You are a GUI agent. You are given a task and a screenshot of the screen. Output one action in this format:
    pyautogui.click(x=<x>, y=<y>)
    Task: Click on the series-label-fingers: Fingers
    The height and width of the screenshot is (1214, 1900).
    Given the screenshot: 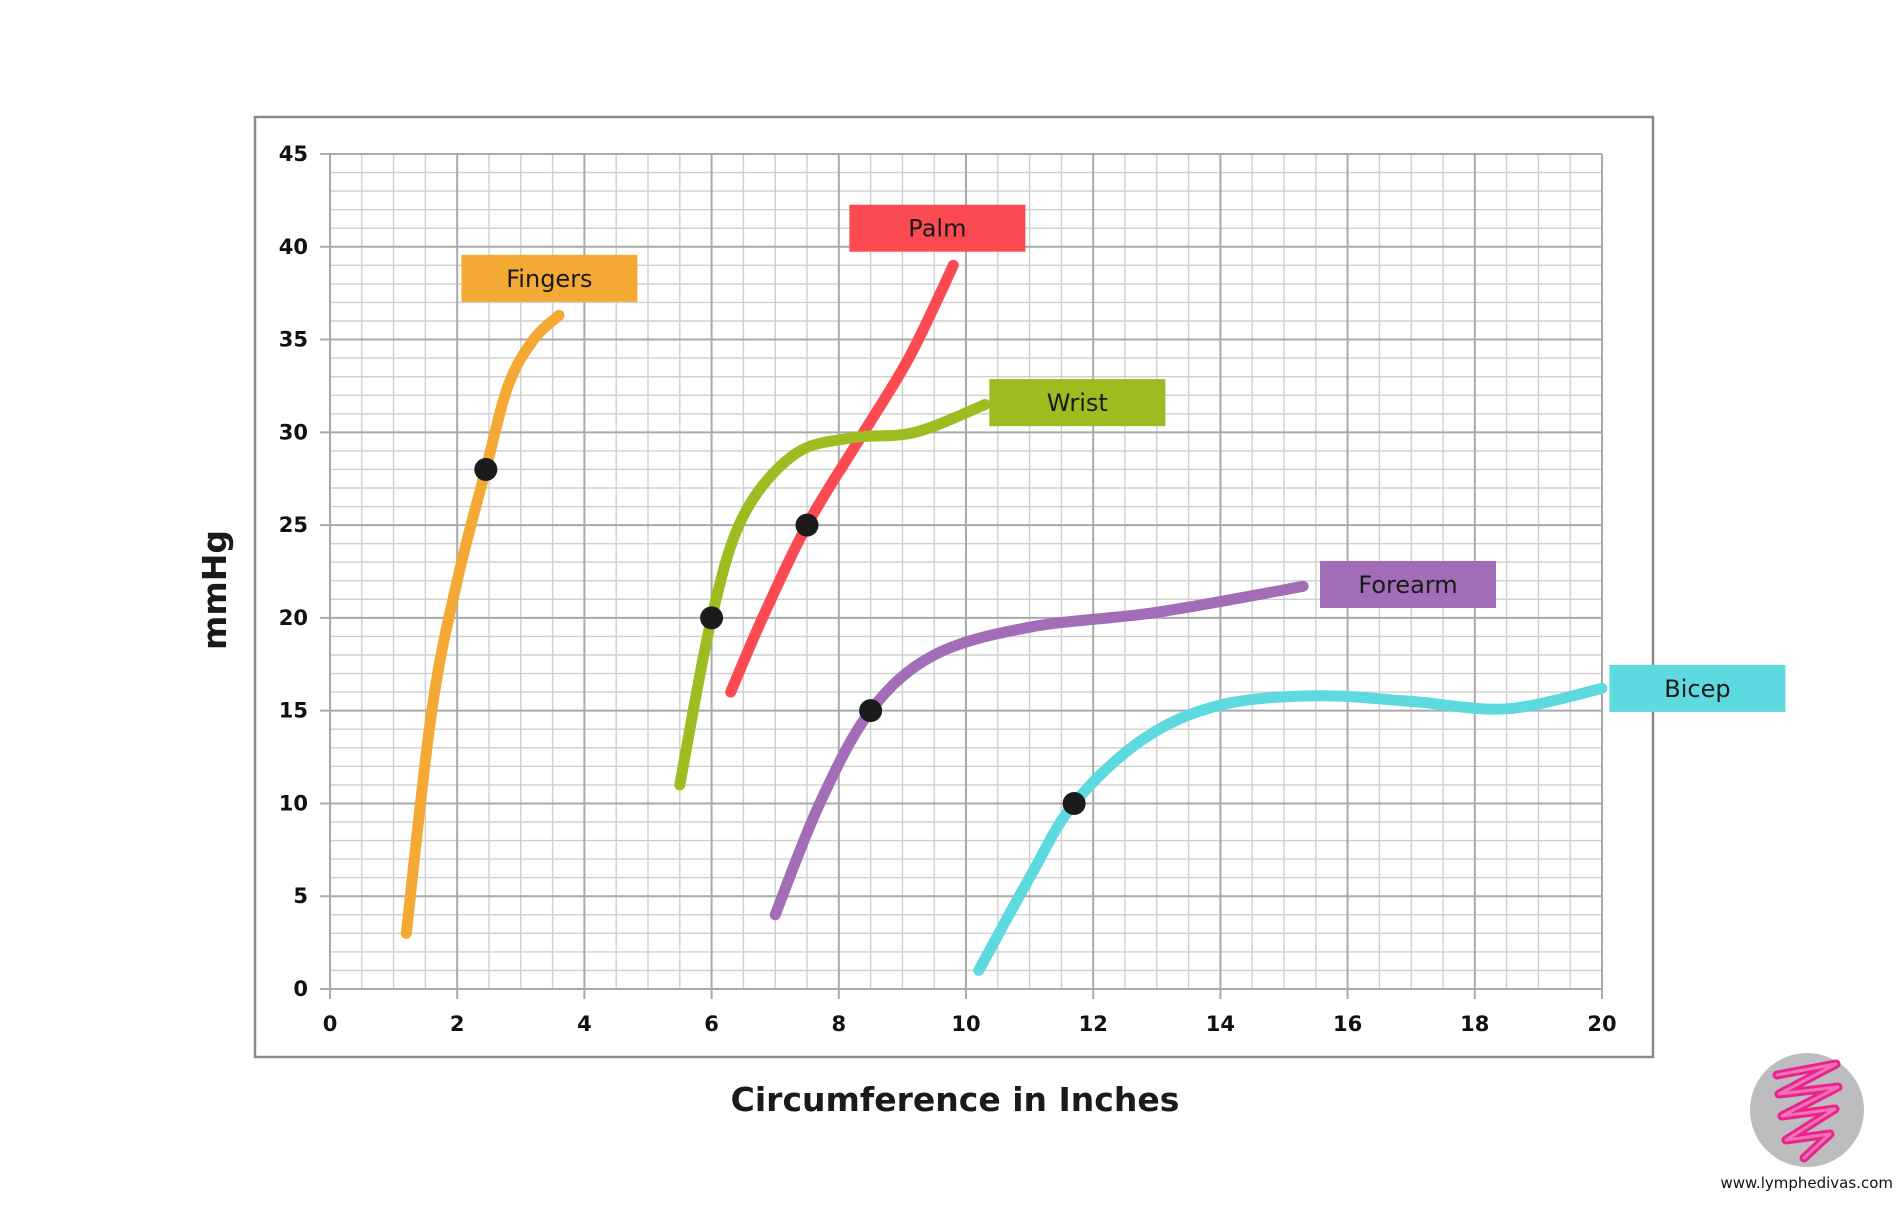 What is the action you would take?
    pyautogui.click(x=549, y=278)
    